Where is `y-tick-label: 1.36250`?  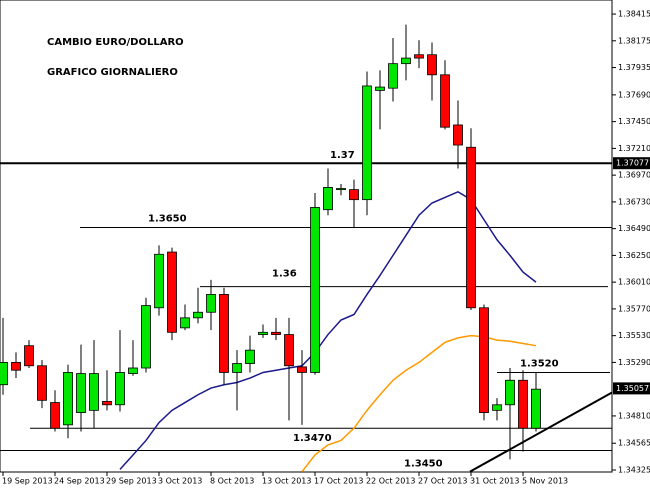
y-tick-label: 1.36250 is located at coordinates (634, 255).